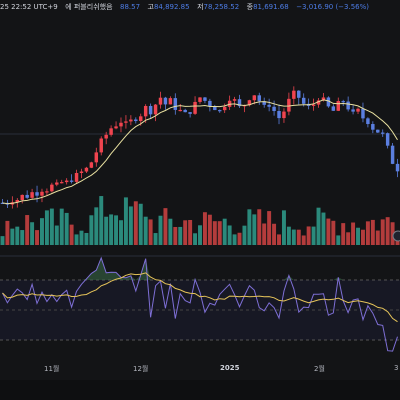 The height and width of the screenshot is (400, 400). What do you see at coordinates (396, 368) in the screenshot?
I see `x-label-mar: 3` at bounding box center [396, 368].